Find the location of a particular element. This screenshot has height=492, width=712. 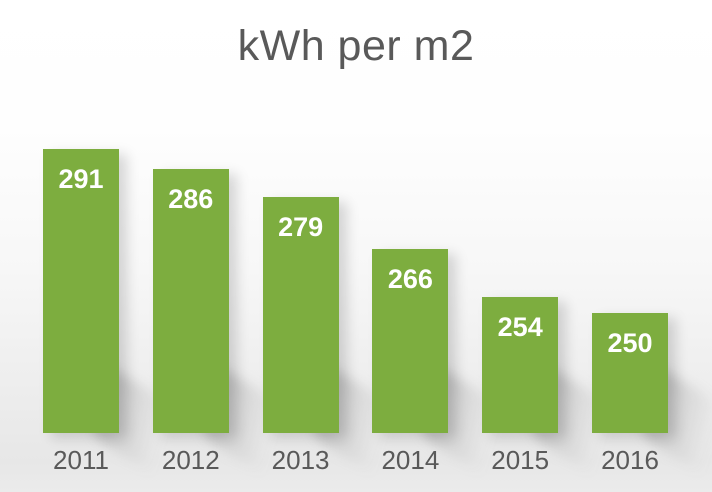

bar-value-label: 254 is located at coordinates (520, 327).